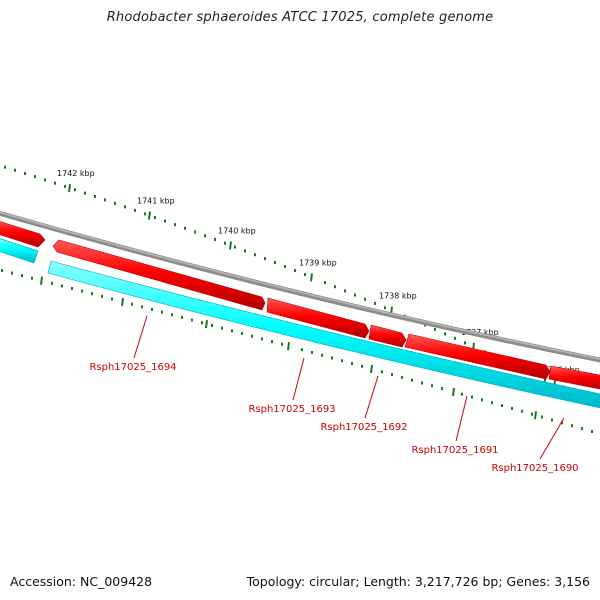 Image resolution: width=600 pixels, height=600 pixels. Describe the element at coordinates (19, 250) in the screenshot. I see `reverse-strand-segment` at that location.